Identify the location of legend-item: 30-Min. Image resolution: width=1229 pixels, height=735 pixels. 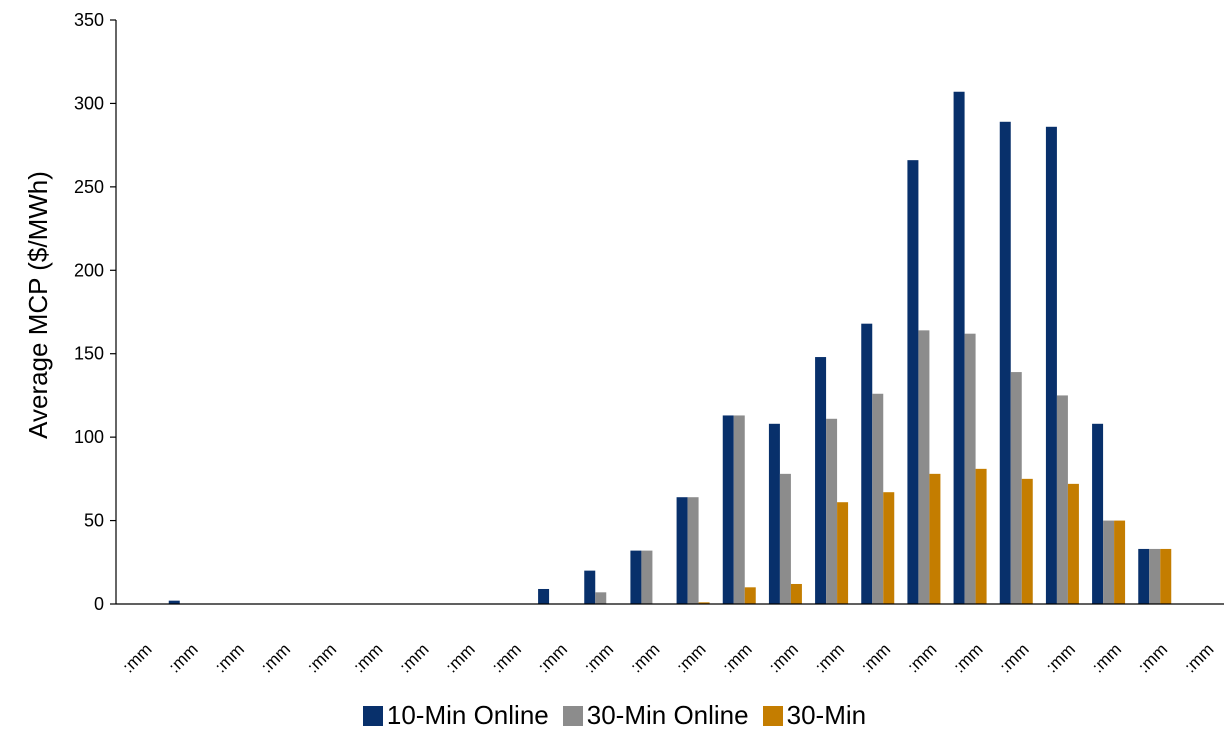
(814, 715).